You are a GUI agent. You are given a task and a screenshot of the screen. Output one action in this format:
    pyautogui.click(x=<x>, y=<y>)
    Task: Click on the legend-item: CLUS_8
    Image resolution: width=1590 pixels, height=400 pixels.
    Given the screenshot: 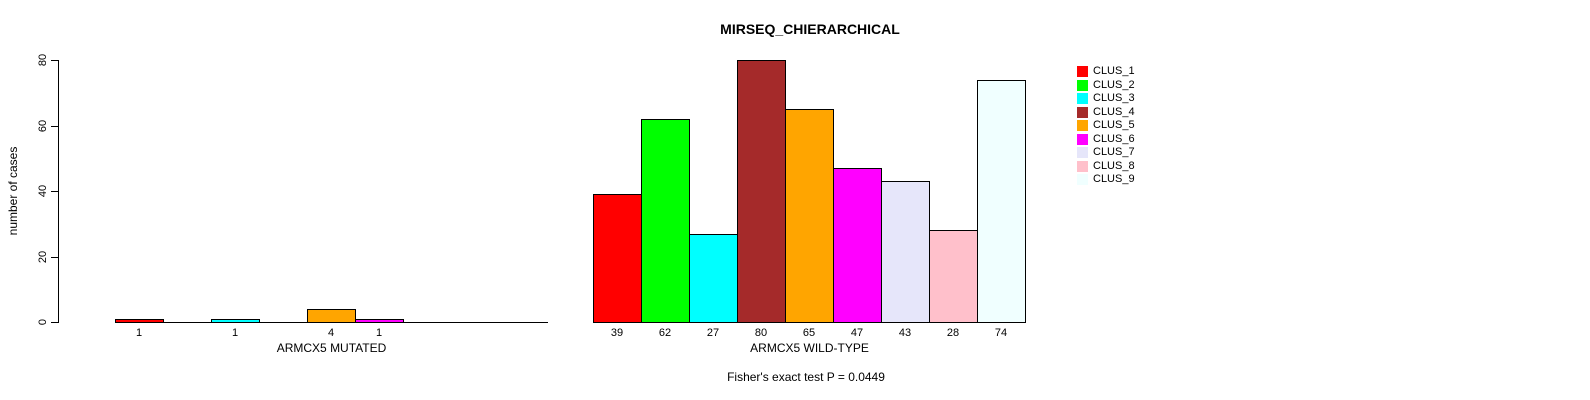 What is the action you would take?
    pyautogui.click(x=1106, y=165)
    